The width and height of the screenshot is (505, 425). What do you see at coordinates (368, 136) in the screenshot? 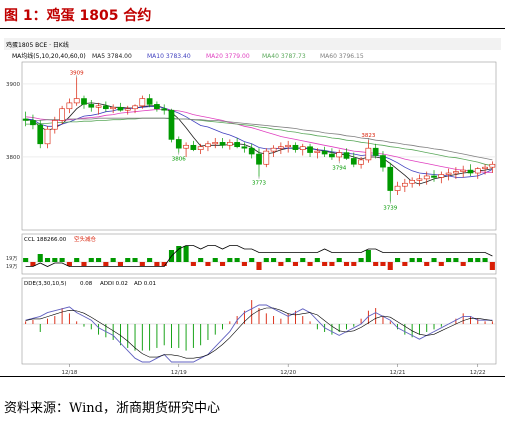
I see `price-annotation: 3823` at bounding box center [368, 136].